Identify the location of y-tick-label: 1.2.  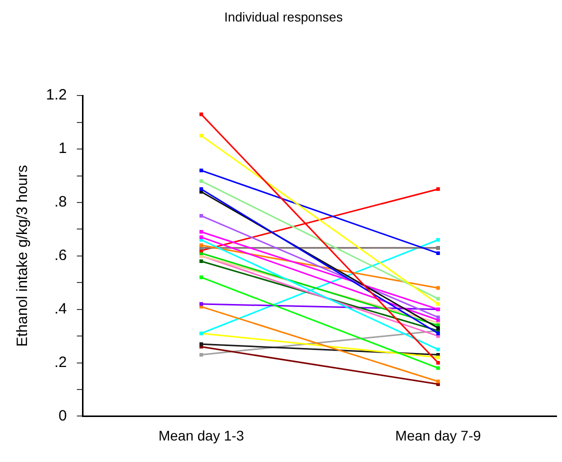
(56, 95).